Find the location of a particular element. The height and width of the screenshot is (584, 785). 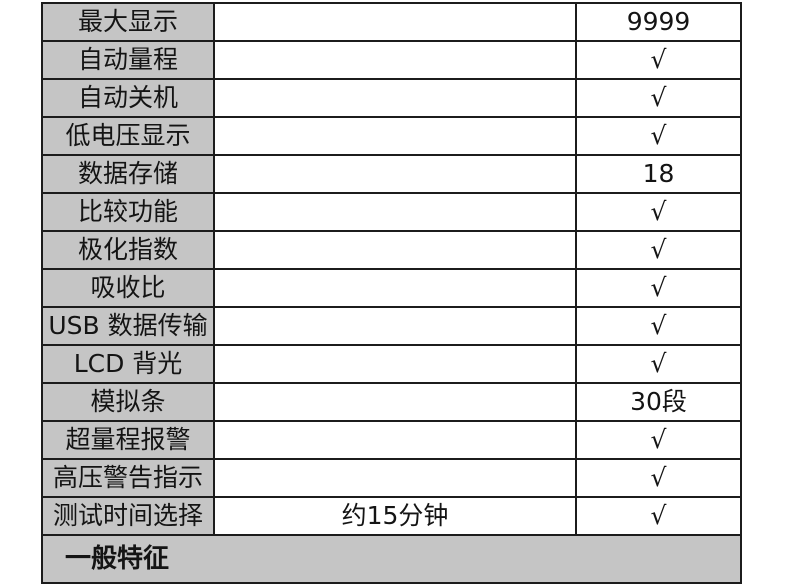

table-row: 高压警告指示 √ is located at coordinates (391, 478).